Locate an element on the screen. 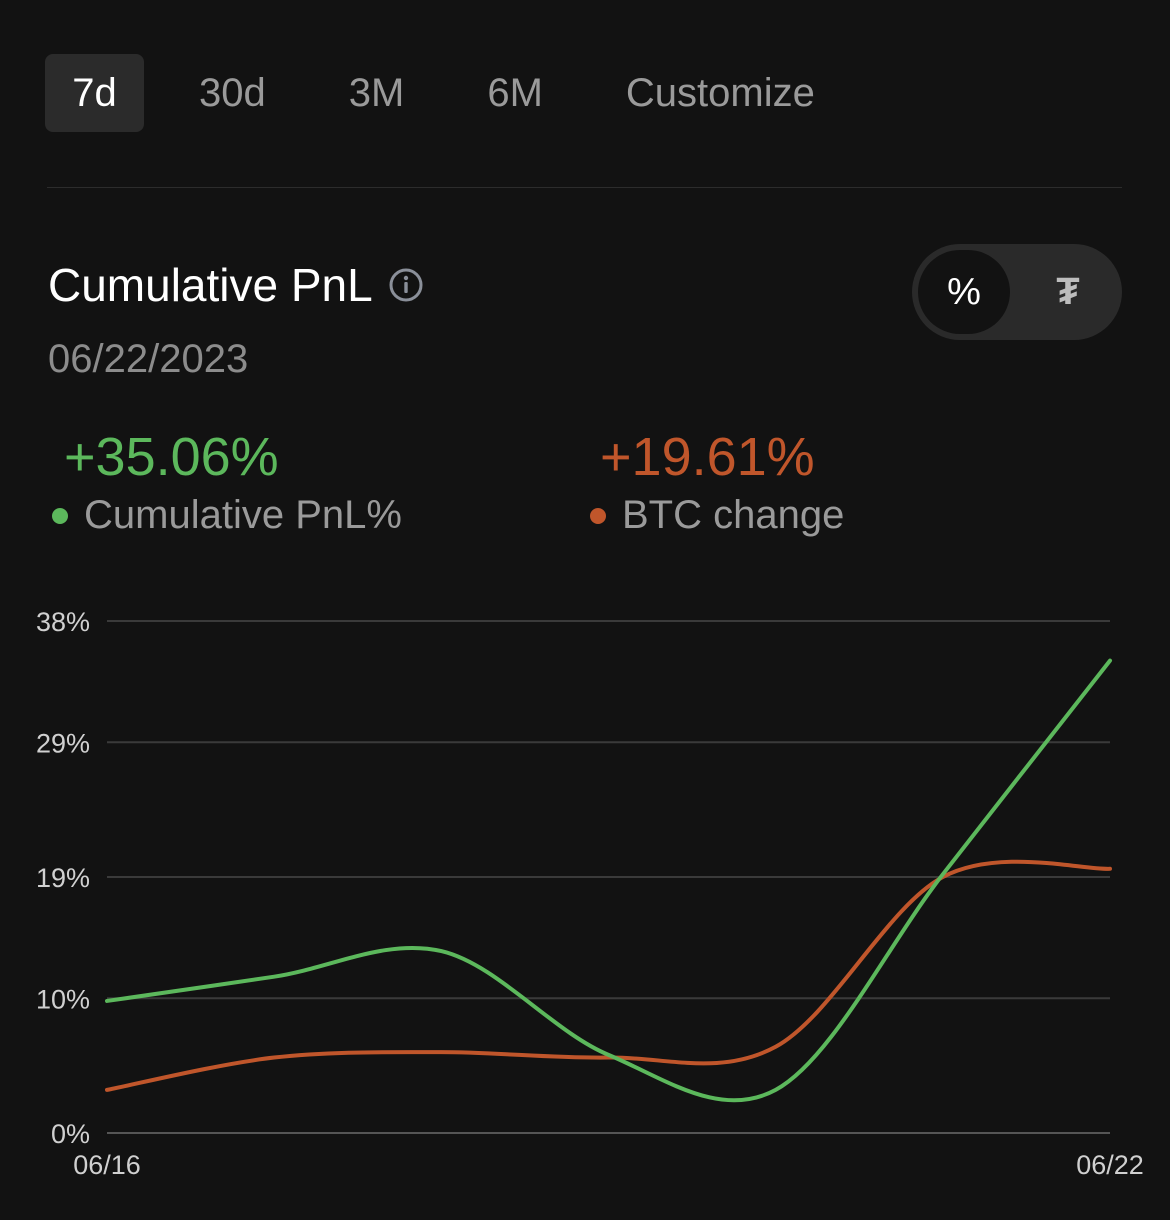 This screenshot has height=1220, width=1170. pnl-label: Cumulative PnL% is located at coordinates (243, 515).